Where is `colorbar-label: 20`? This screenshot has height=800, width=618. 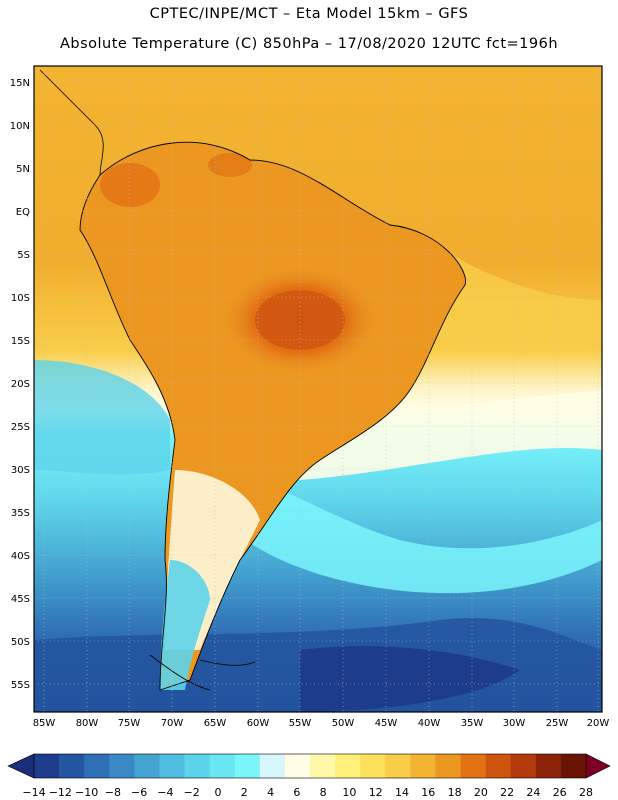 colorbar-label: 20 is located at coordinates (481, 792).